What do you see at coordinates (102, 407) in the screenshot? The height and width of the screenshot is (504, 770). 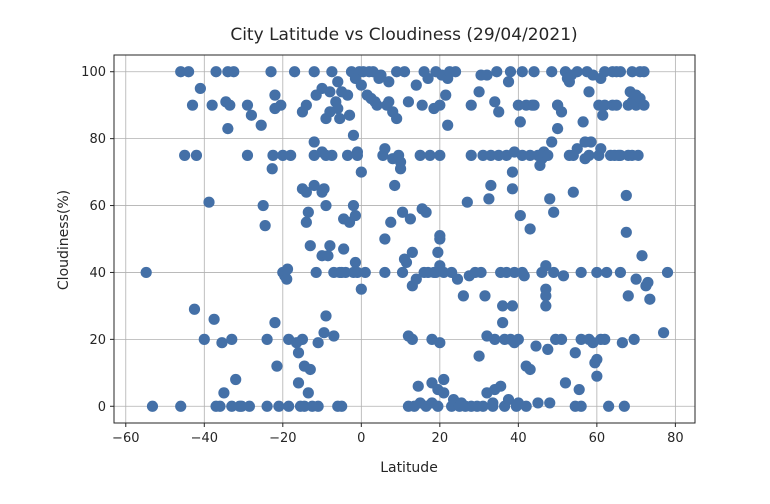 I see `y-tick-label: 0` at bounding box center [102, 407].